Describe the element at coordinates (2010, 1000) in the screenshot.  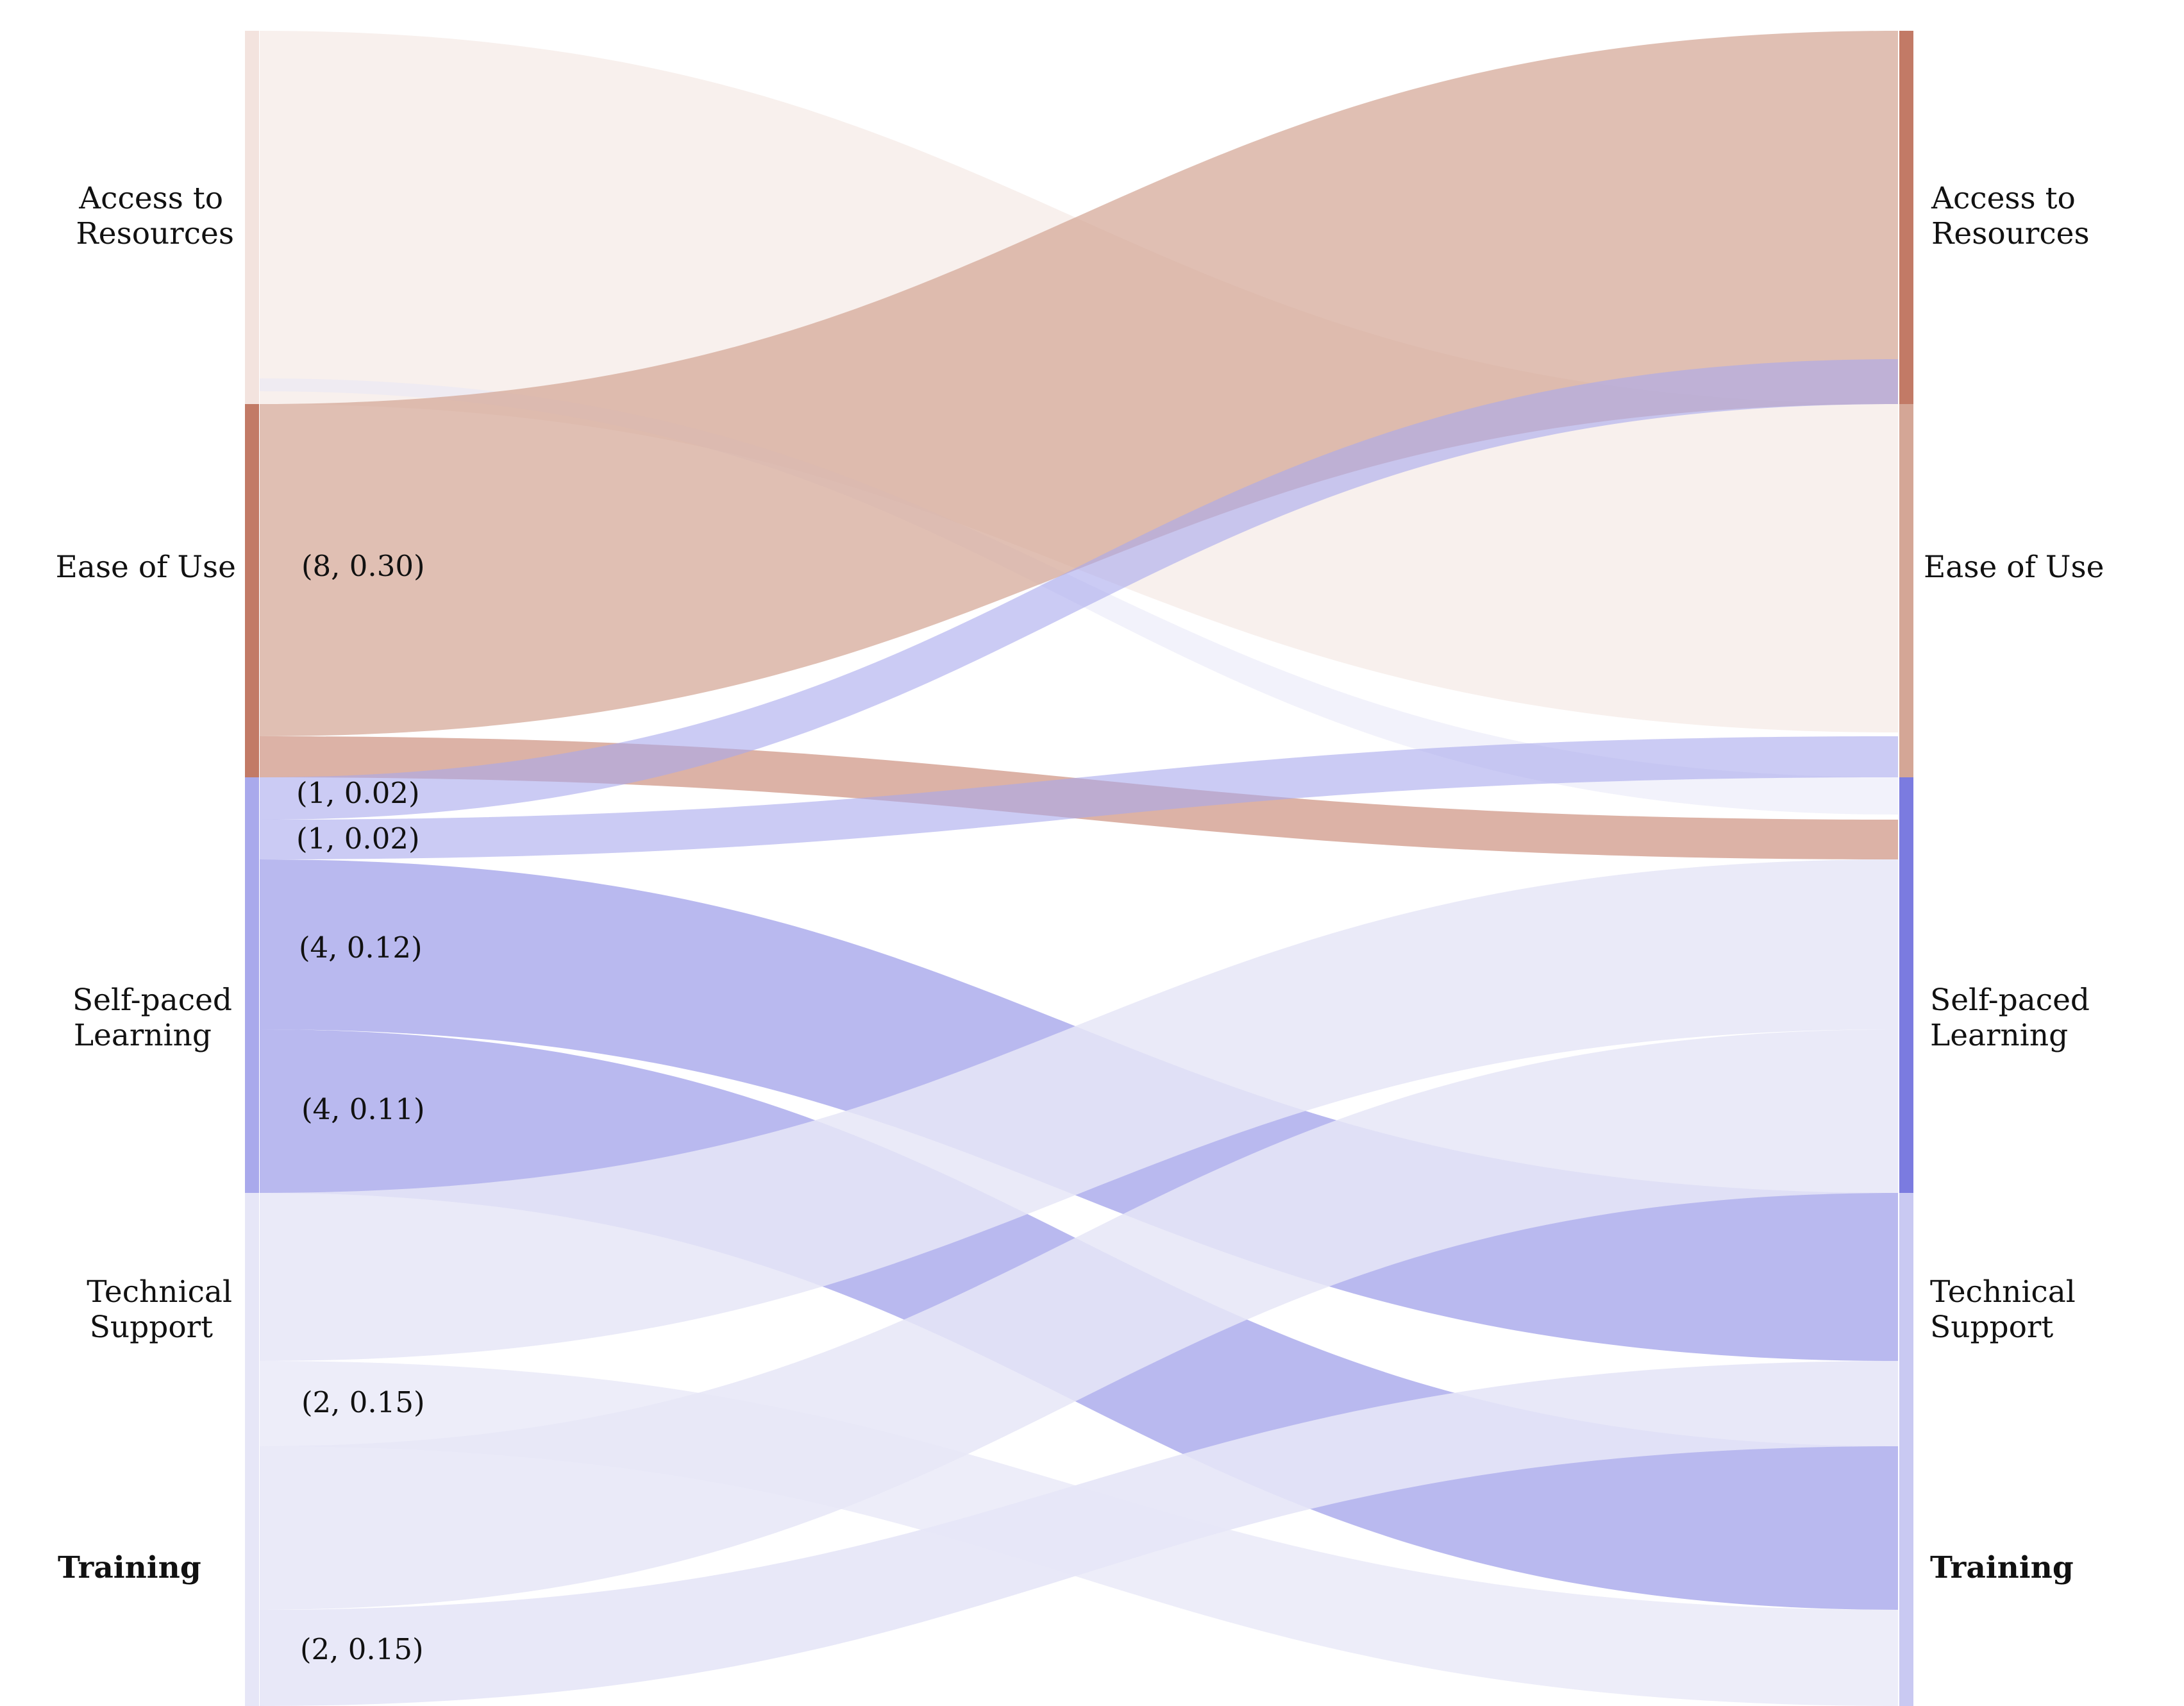
I see `right-label-self-line1: Self-paced` at that location.